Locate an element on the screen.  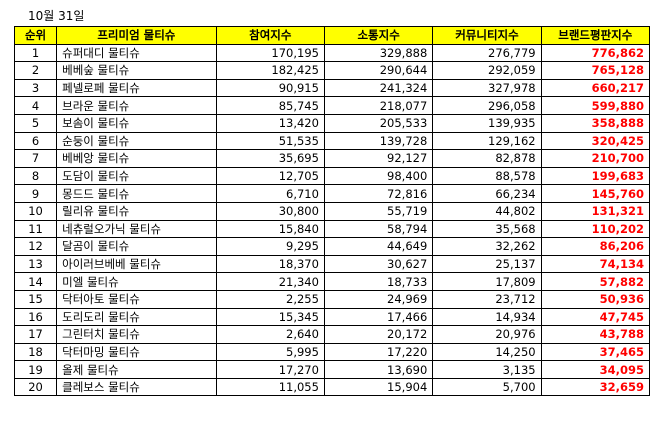
cell-brand-reputation-index: 47,745 is located at coordinates (595, 317).